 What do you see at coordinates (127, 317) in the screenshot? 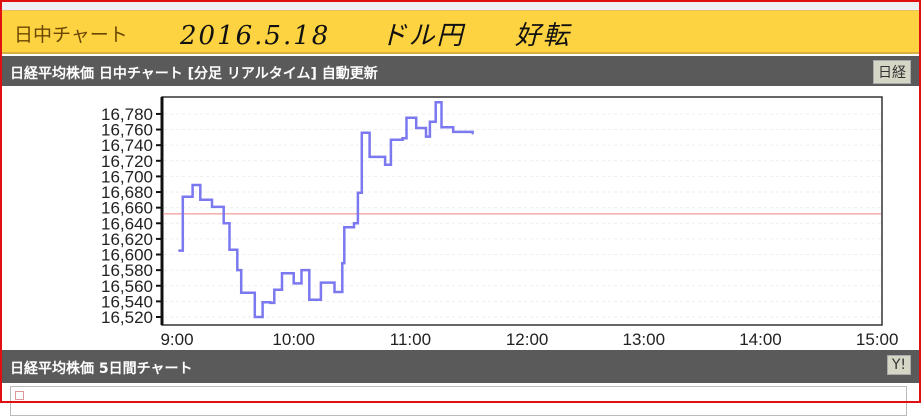
I see `y-tick-label: 16,520` at bounding box center [127, 317].